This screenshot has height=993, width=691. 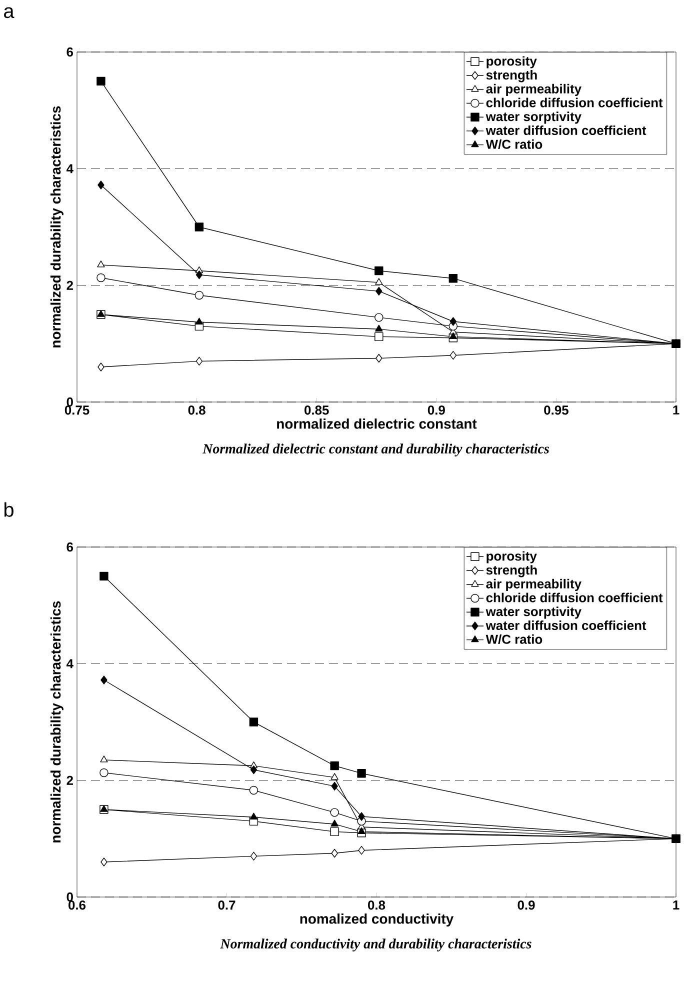 What do you see at coordinates (377, 423) in the screenshot?
I see `x-axis-title: normalized dielectric constant` at bounding box center [377, 423].